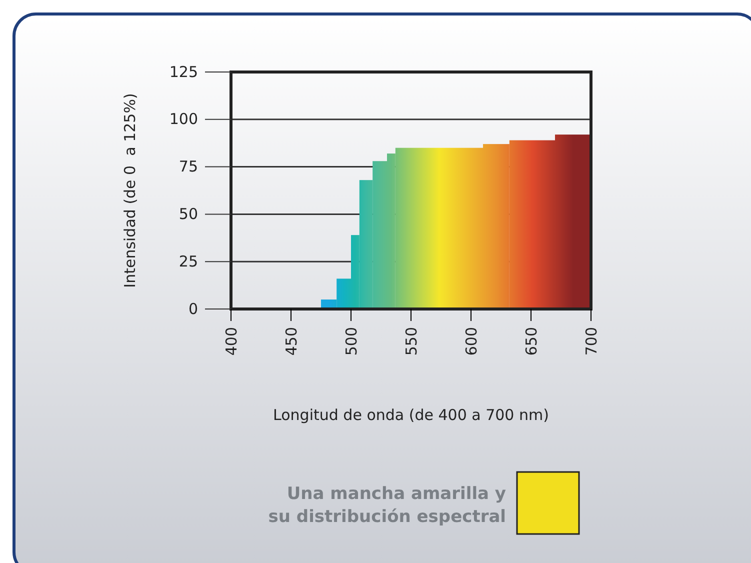  I want to click on x-tick-label: 400, so click(231, 341).